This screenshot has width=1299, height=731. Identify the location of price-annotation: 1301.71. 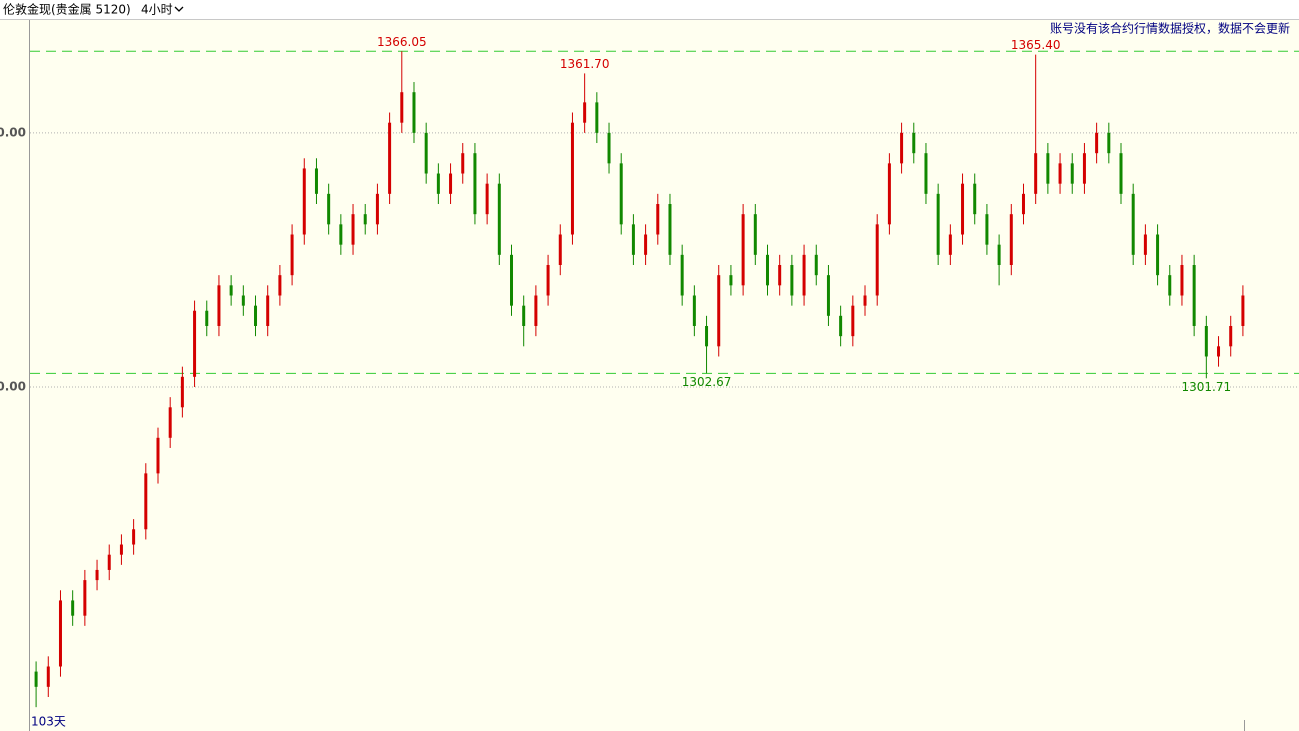
(1207, 387).